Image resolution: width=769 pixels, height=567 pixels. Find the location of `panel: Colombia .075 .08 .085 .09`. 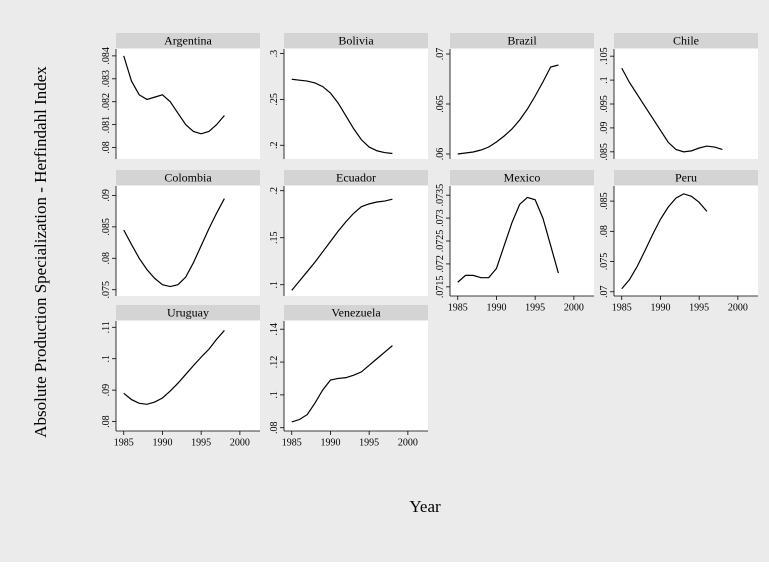

panel: Colombia .075 .08 .085 .09 is located at coordinates (180, 234).